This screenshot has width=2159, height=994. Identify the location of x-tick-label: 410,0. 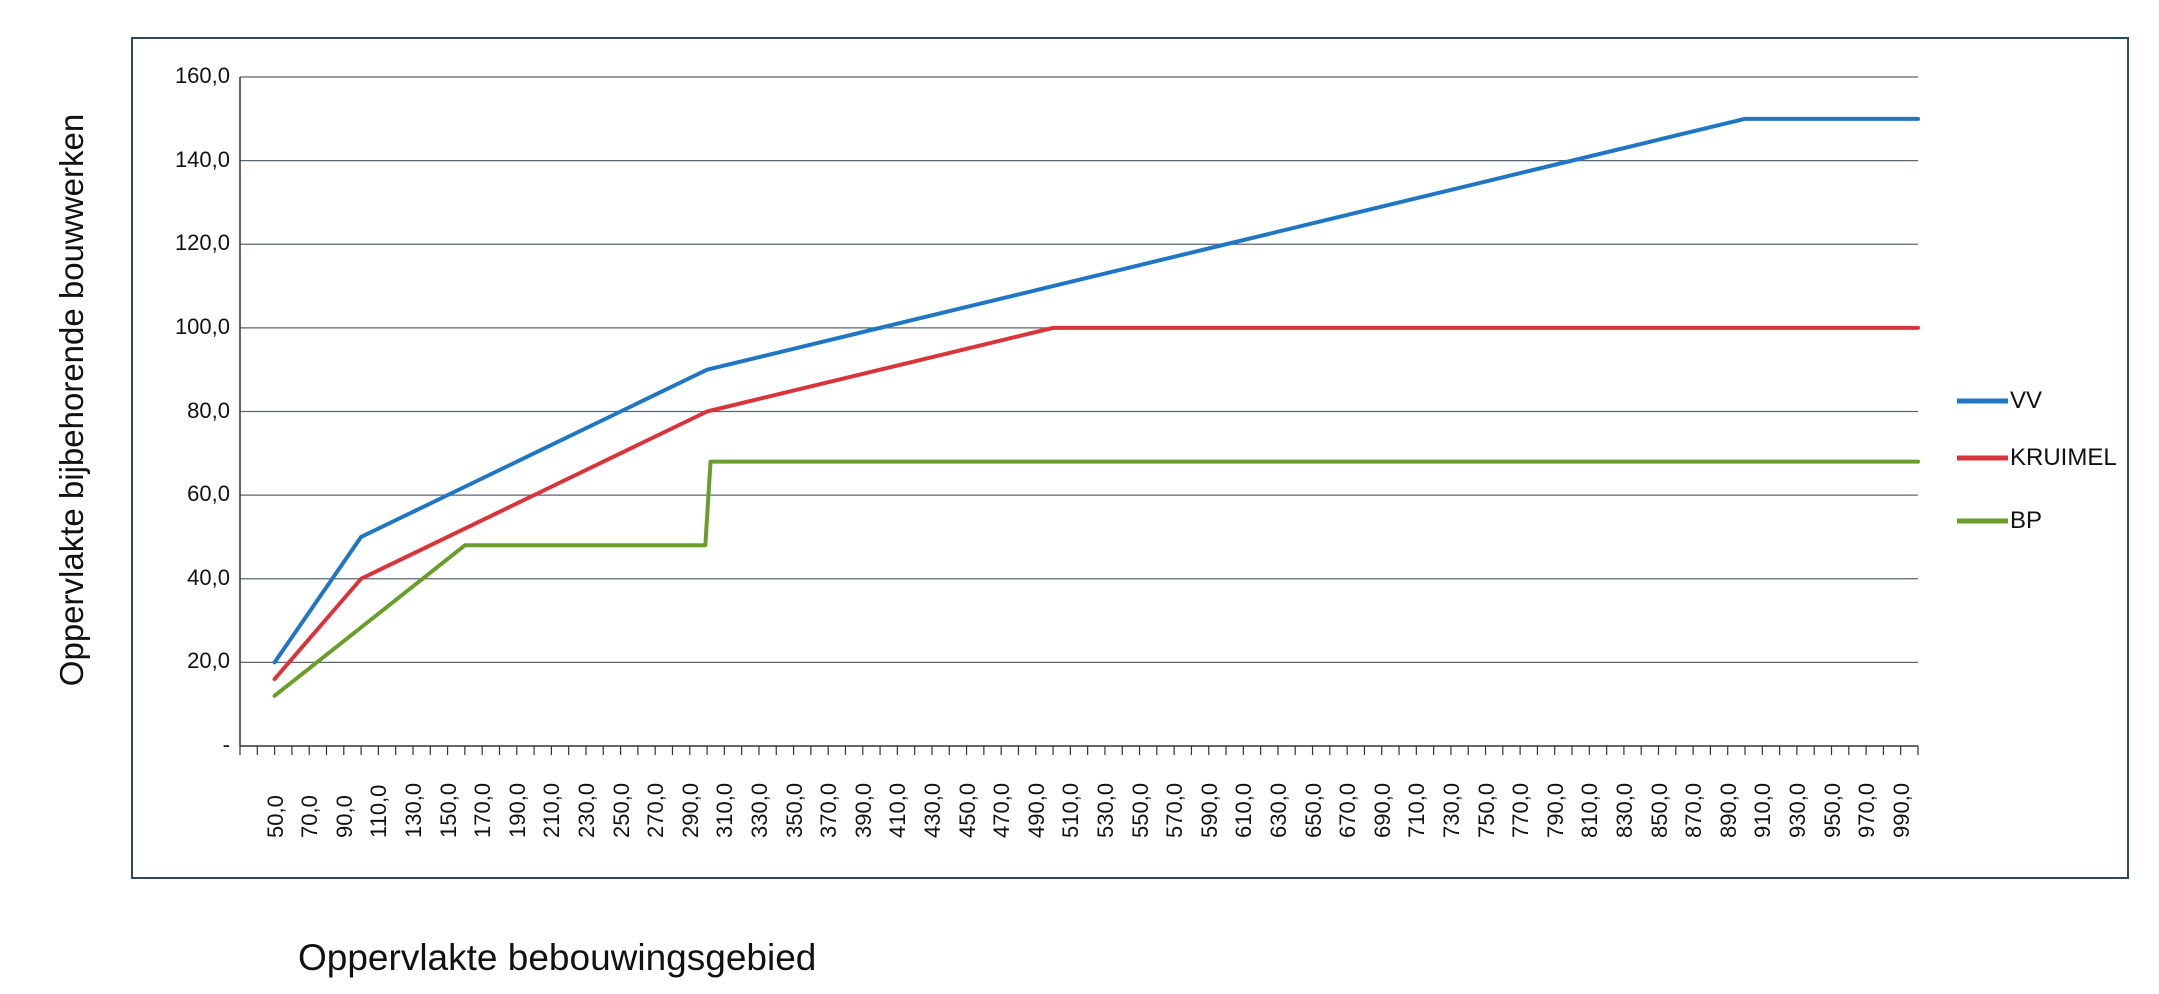
(898, 810).